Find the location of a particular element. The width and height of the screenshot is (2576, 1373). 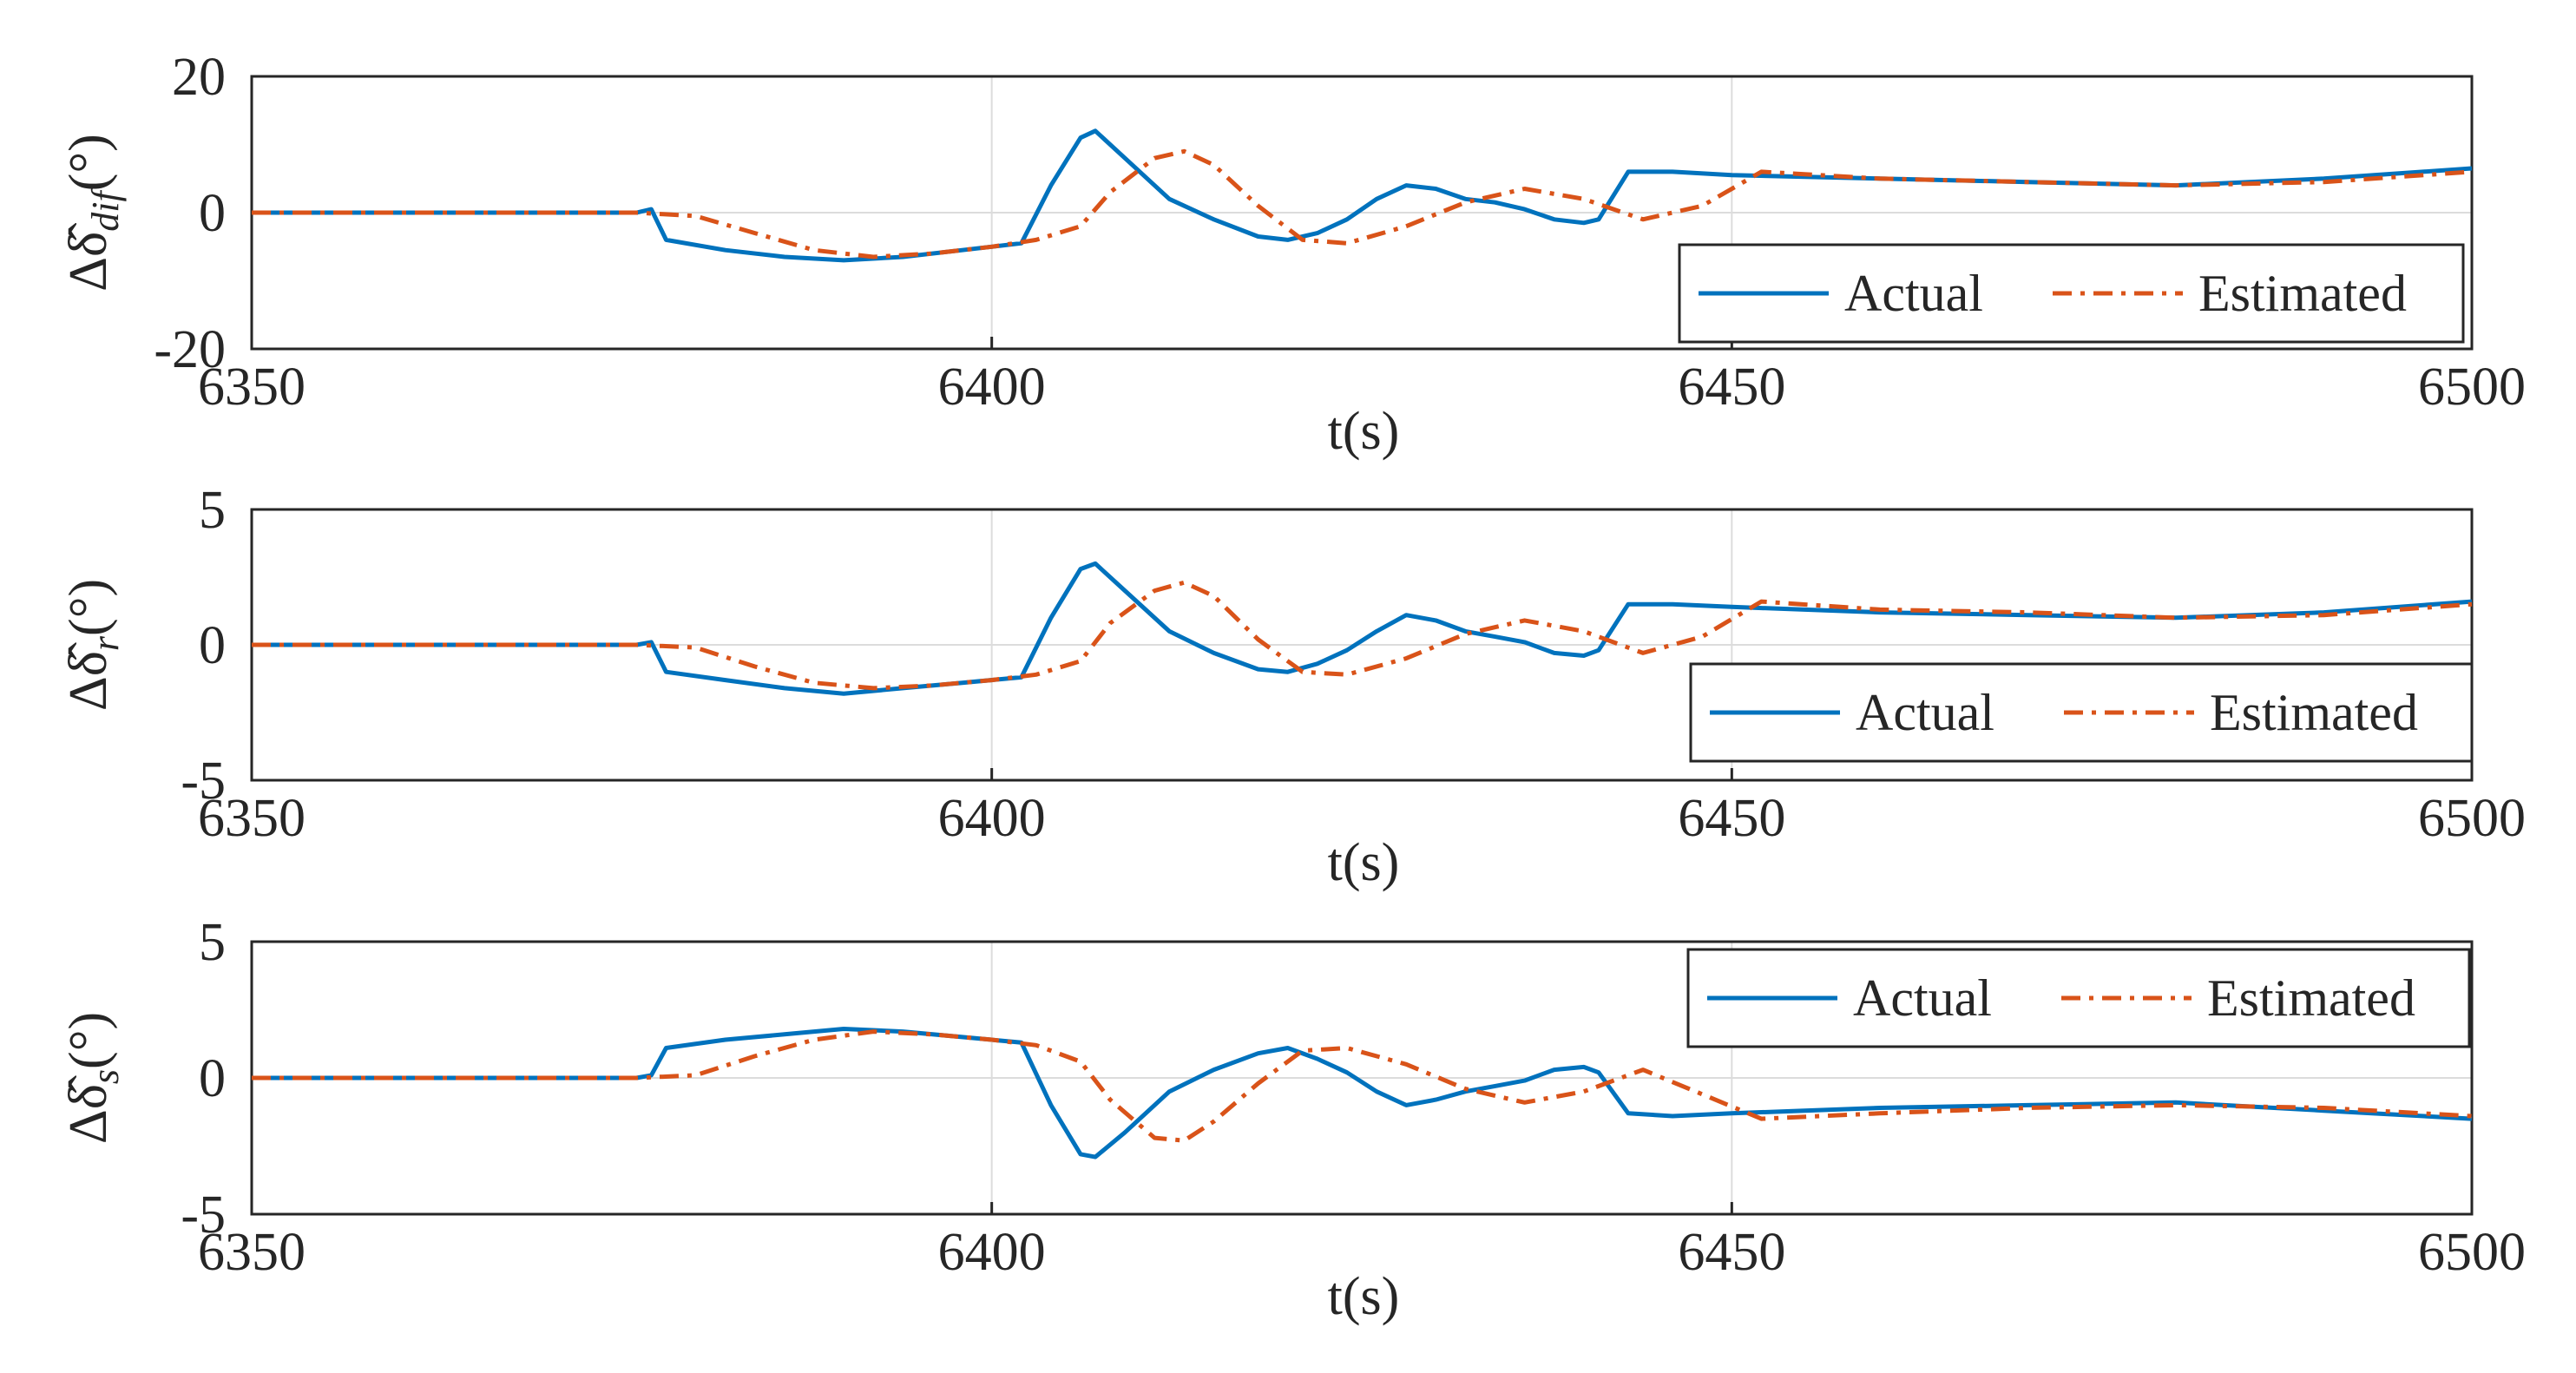

y-label-subscript: s is located at coordinates (105, 1076).